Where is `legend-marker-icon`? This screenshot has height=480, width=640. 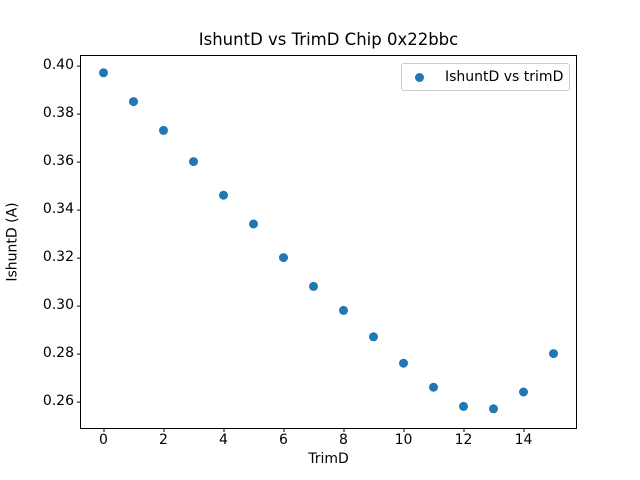
legend-marker-icon is located at coordinates (419, 77).